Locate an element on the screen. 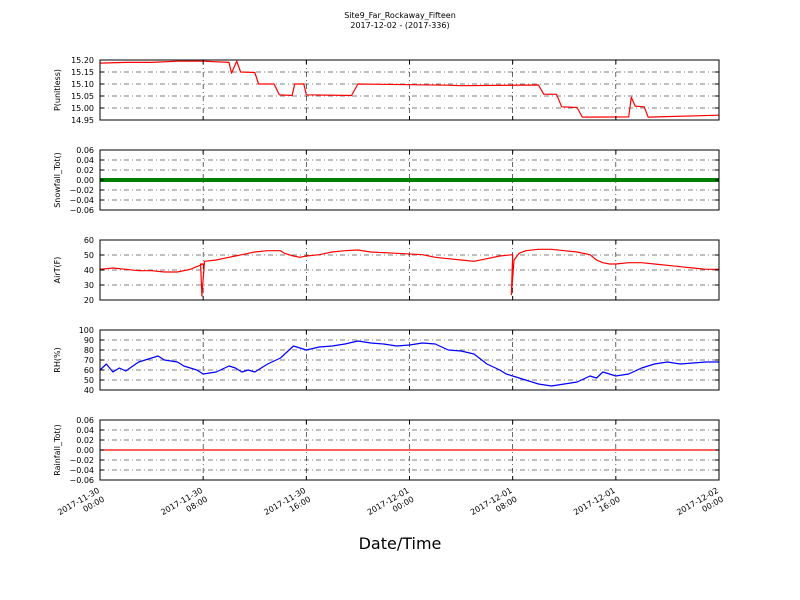 The width and height of the screenshot is (800, 600). y-tick-label: 80 is located at coordinates (89, 350).